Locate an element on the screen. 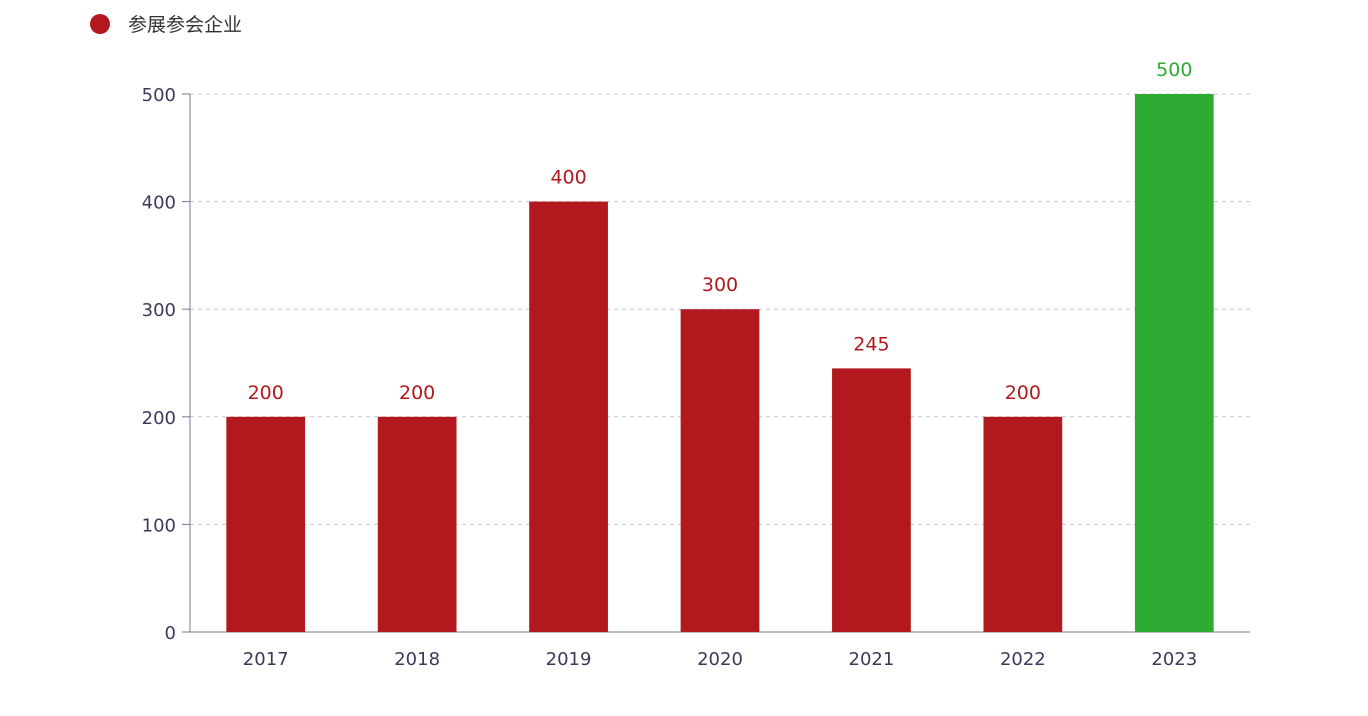 The width and height of the screenshot is (1368, 716). y-axis: 0 100 200 300 400 500 is located at coordinates (166, 364).